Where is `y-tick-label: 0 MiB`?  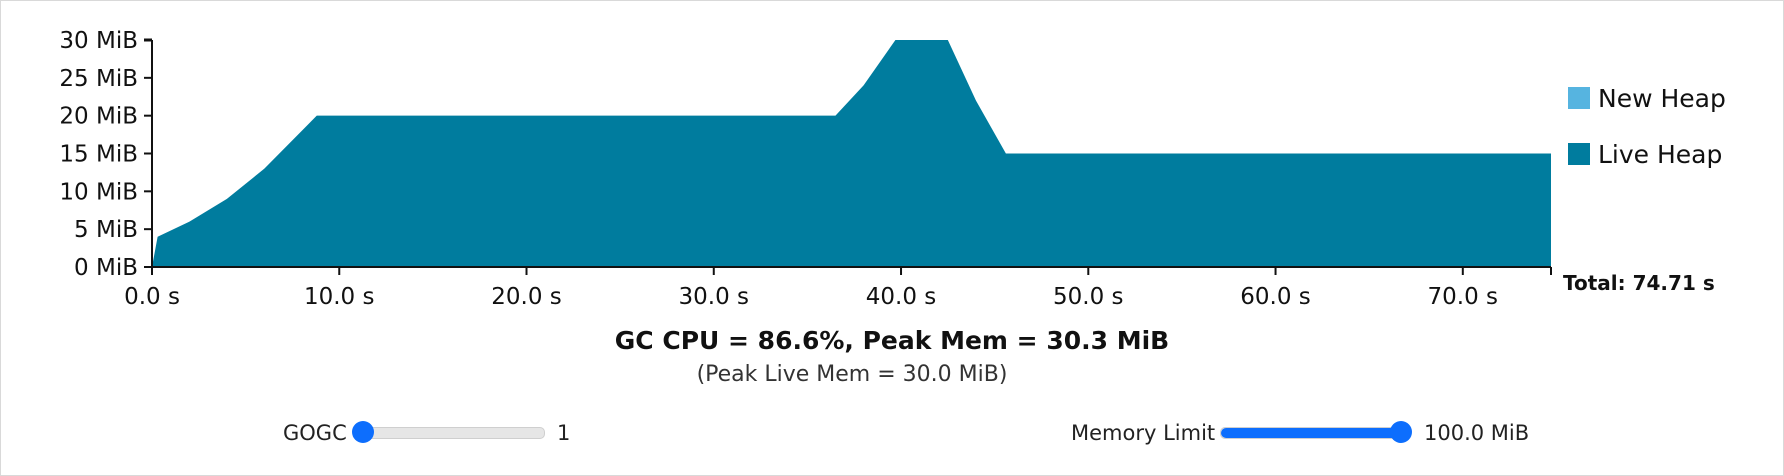 y-tick-label: 0 MiB is located at coordinates (106, 268).